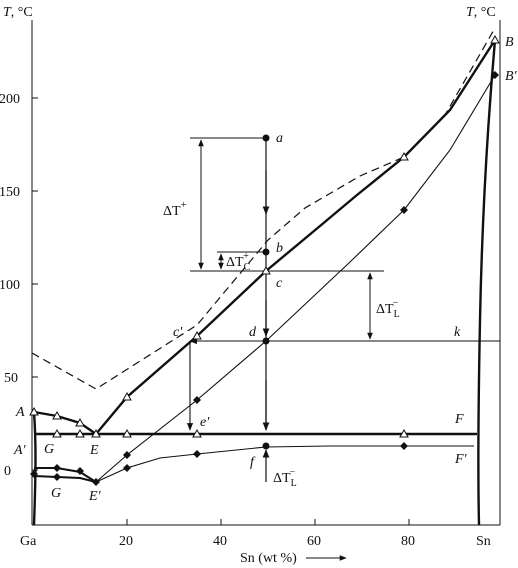  I want to click on y-axis-title-left: T, °C, so click(18, 12).